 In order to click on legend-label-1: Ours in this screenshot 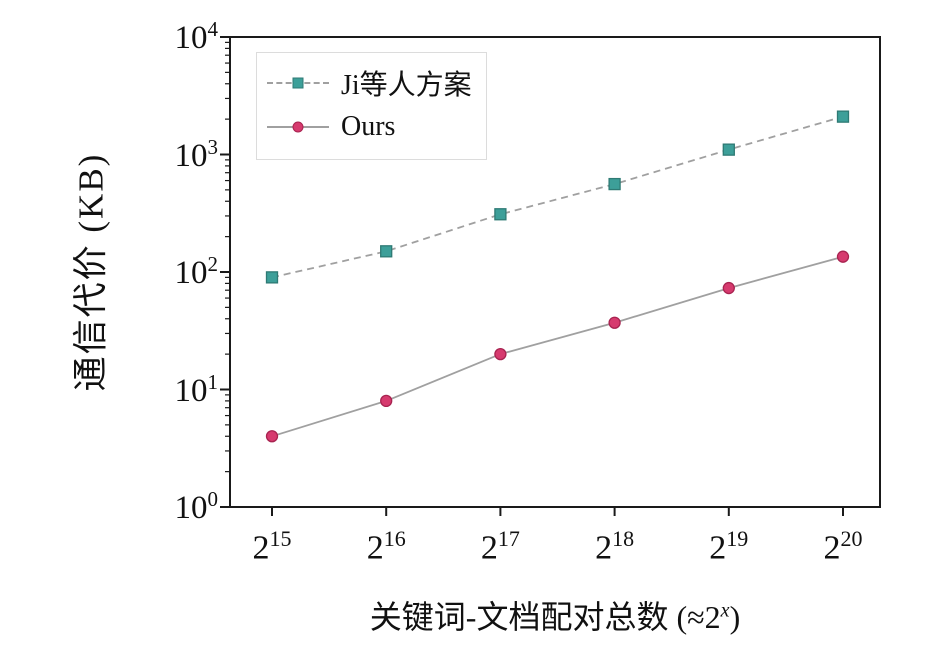, I will do `click(368, 126)`.